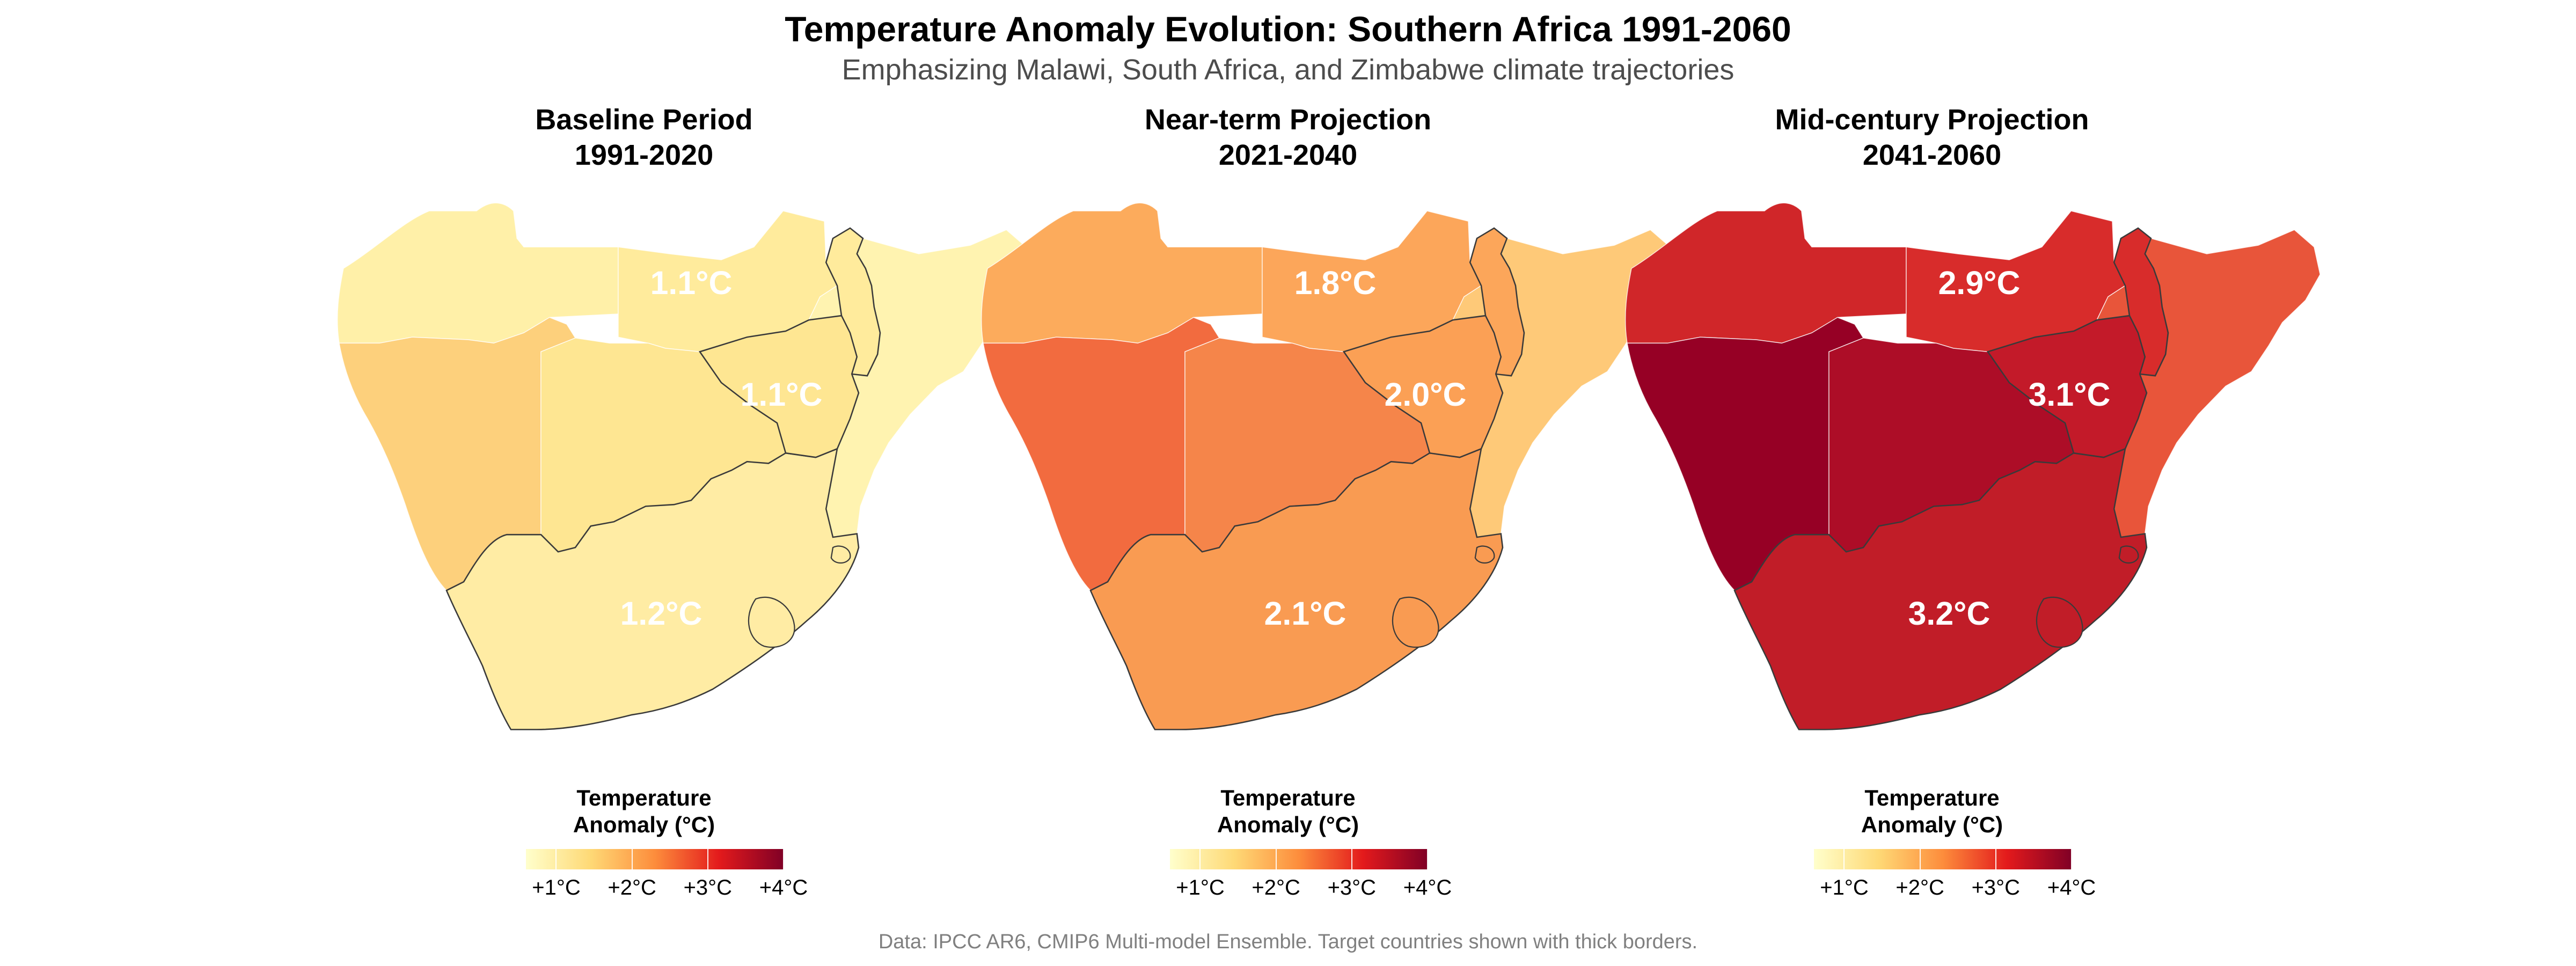 The image size is (2576, 966). I want to click on value-label-malawi: 2.9°C, so click(1979, 283).